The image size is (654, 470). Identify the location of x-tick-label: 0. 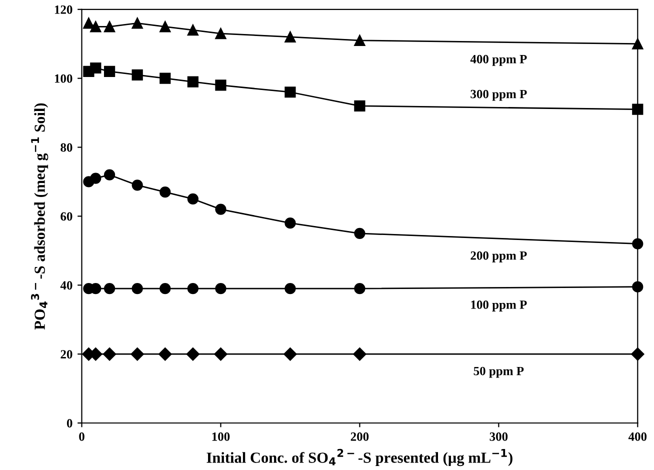
(81, 436).